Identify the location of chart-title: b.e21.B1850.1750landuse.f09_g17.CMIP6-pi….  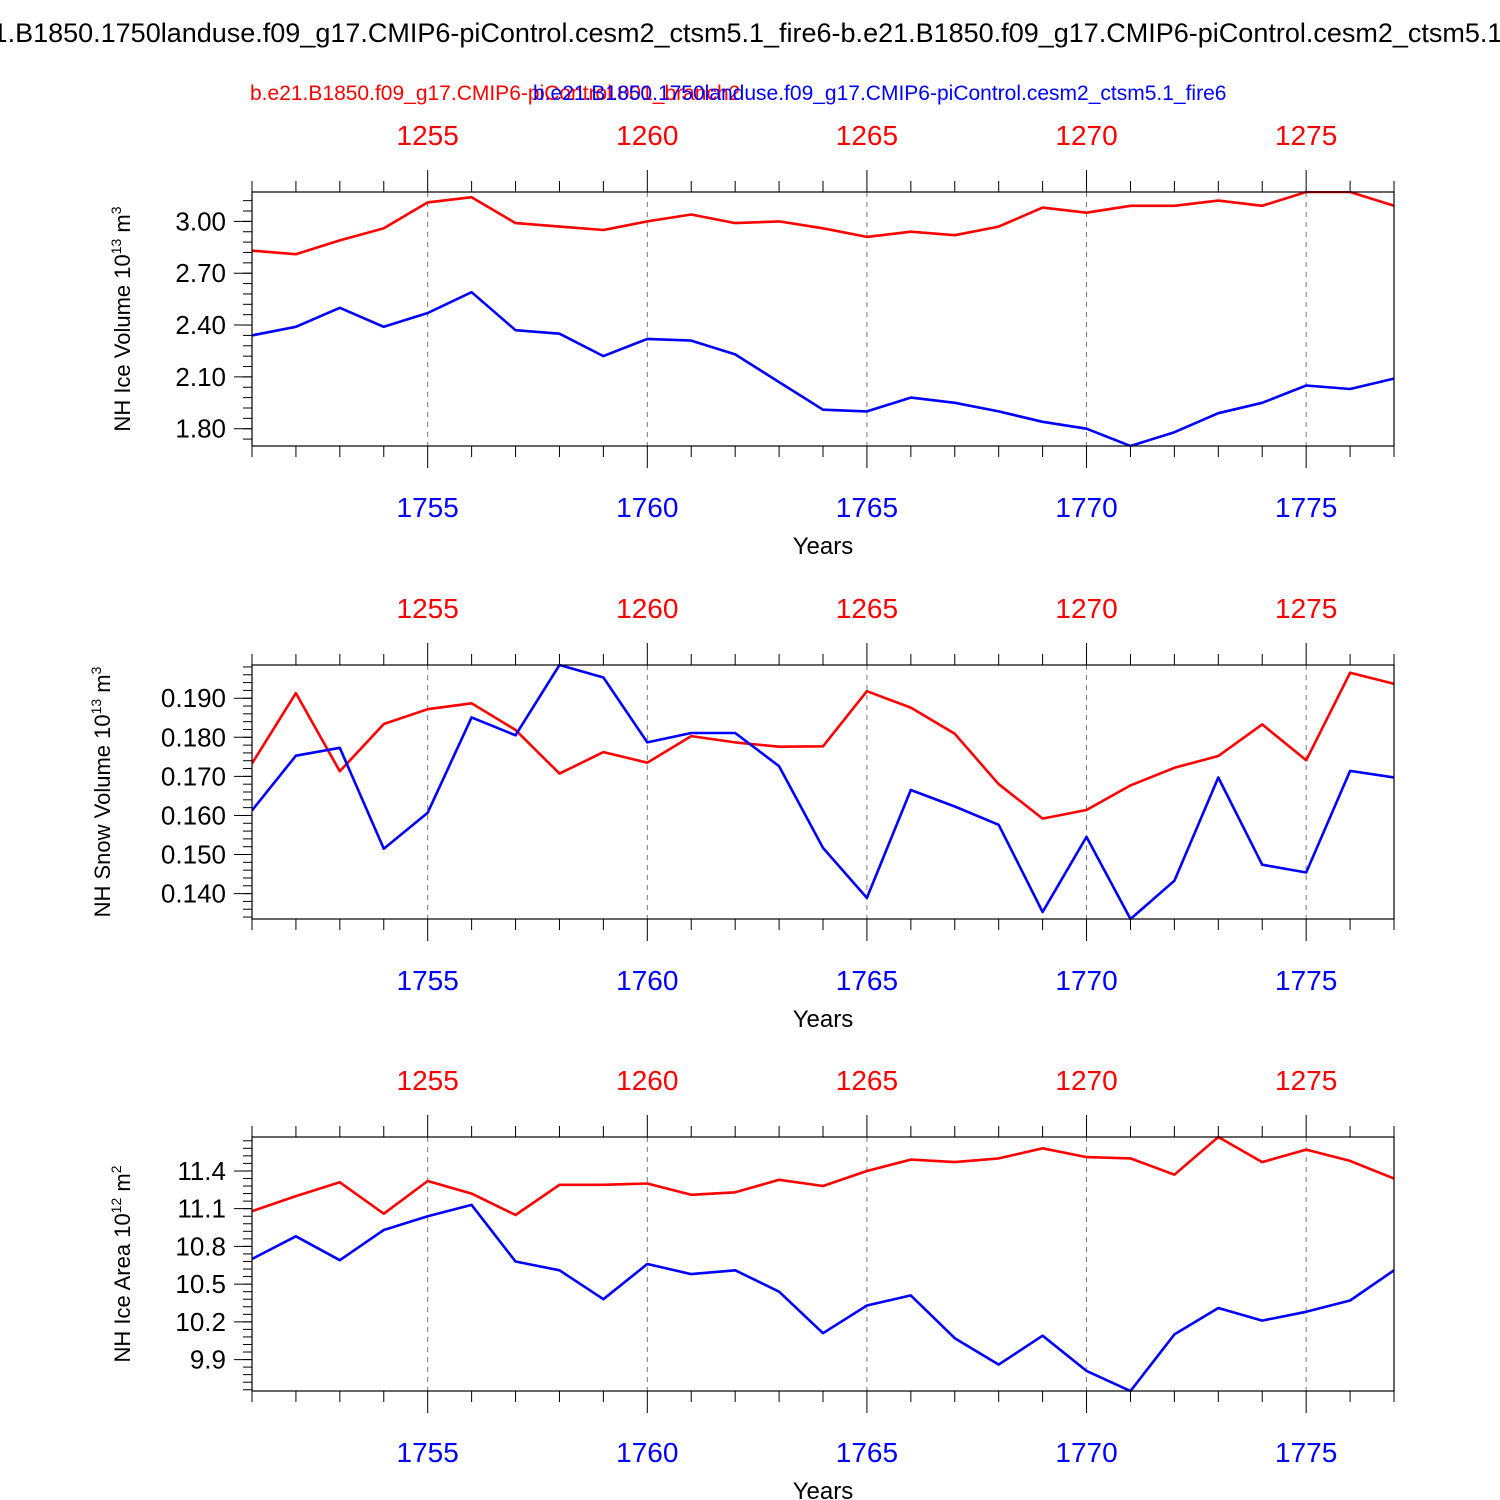
(750, 33).